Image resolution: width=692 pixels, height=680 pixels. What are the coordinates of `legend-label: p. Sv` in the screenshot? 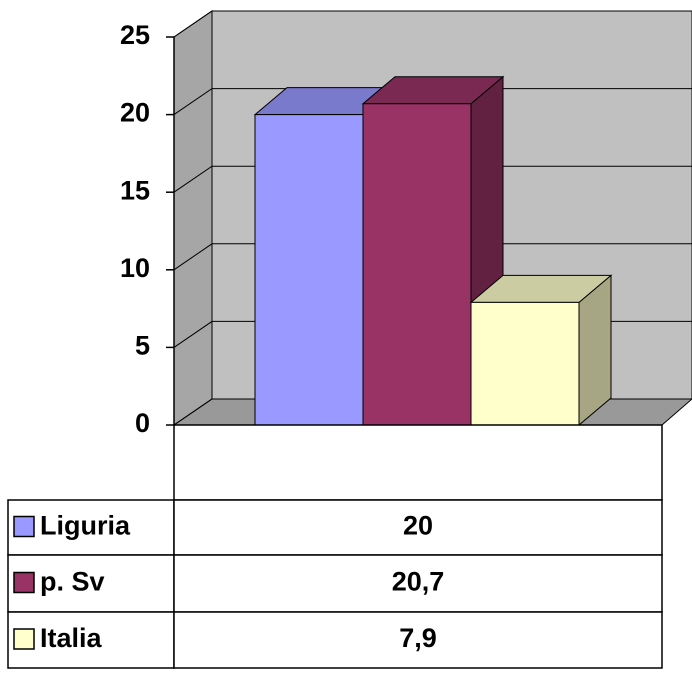 It's located at (72, 582).